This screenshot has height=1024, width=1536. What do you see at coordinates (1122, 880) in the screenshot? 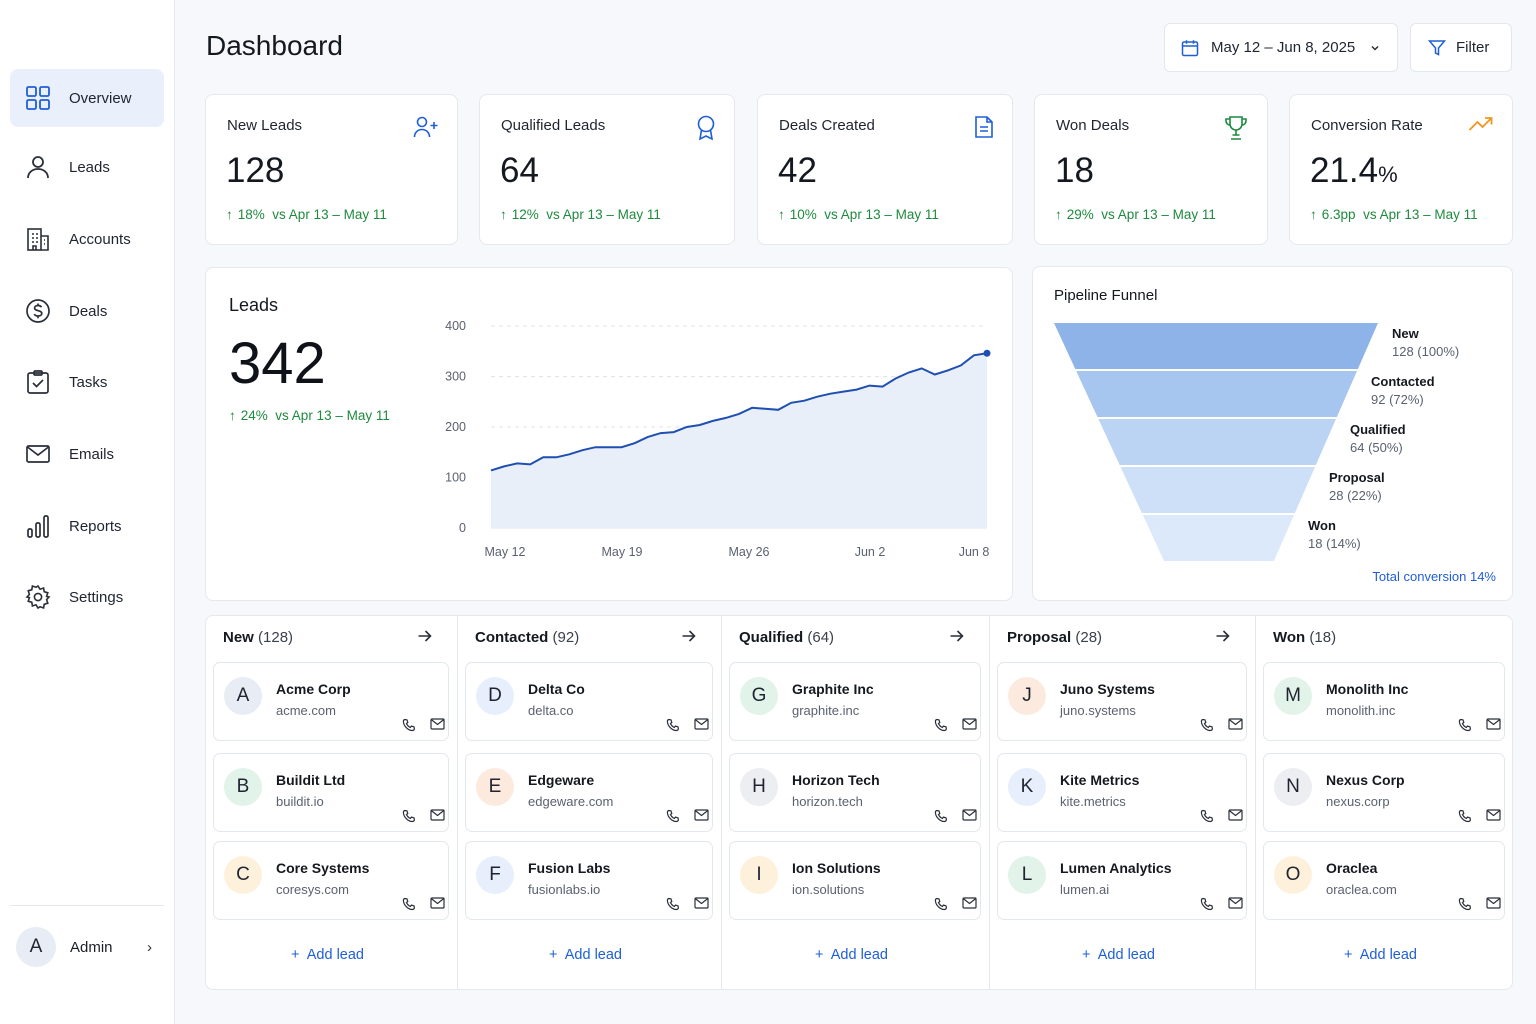
I see `lead-card: L Lumen Analytics lumen.ai` at bounding box center [1122, 880].